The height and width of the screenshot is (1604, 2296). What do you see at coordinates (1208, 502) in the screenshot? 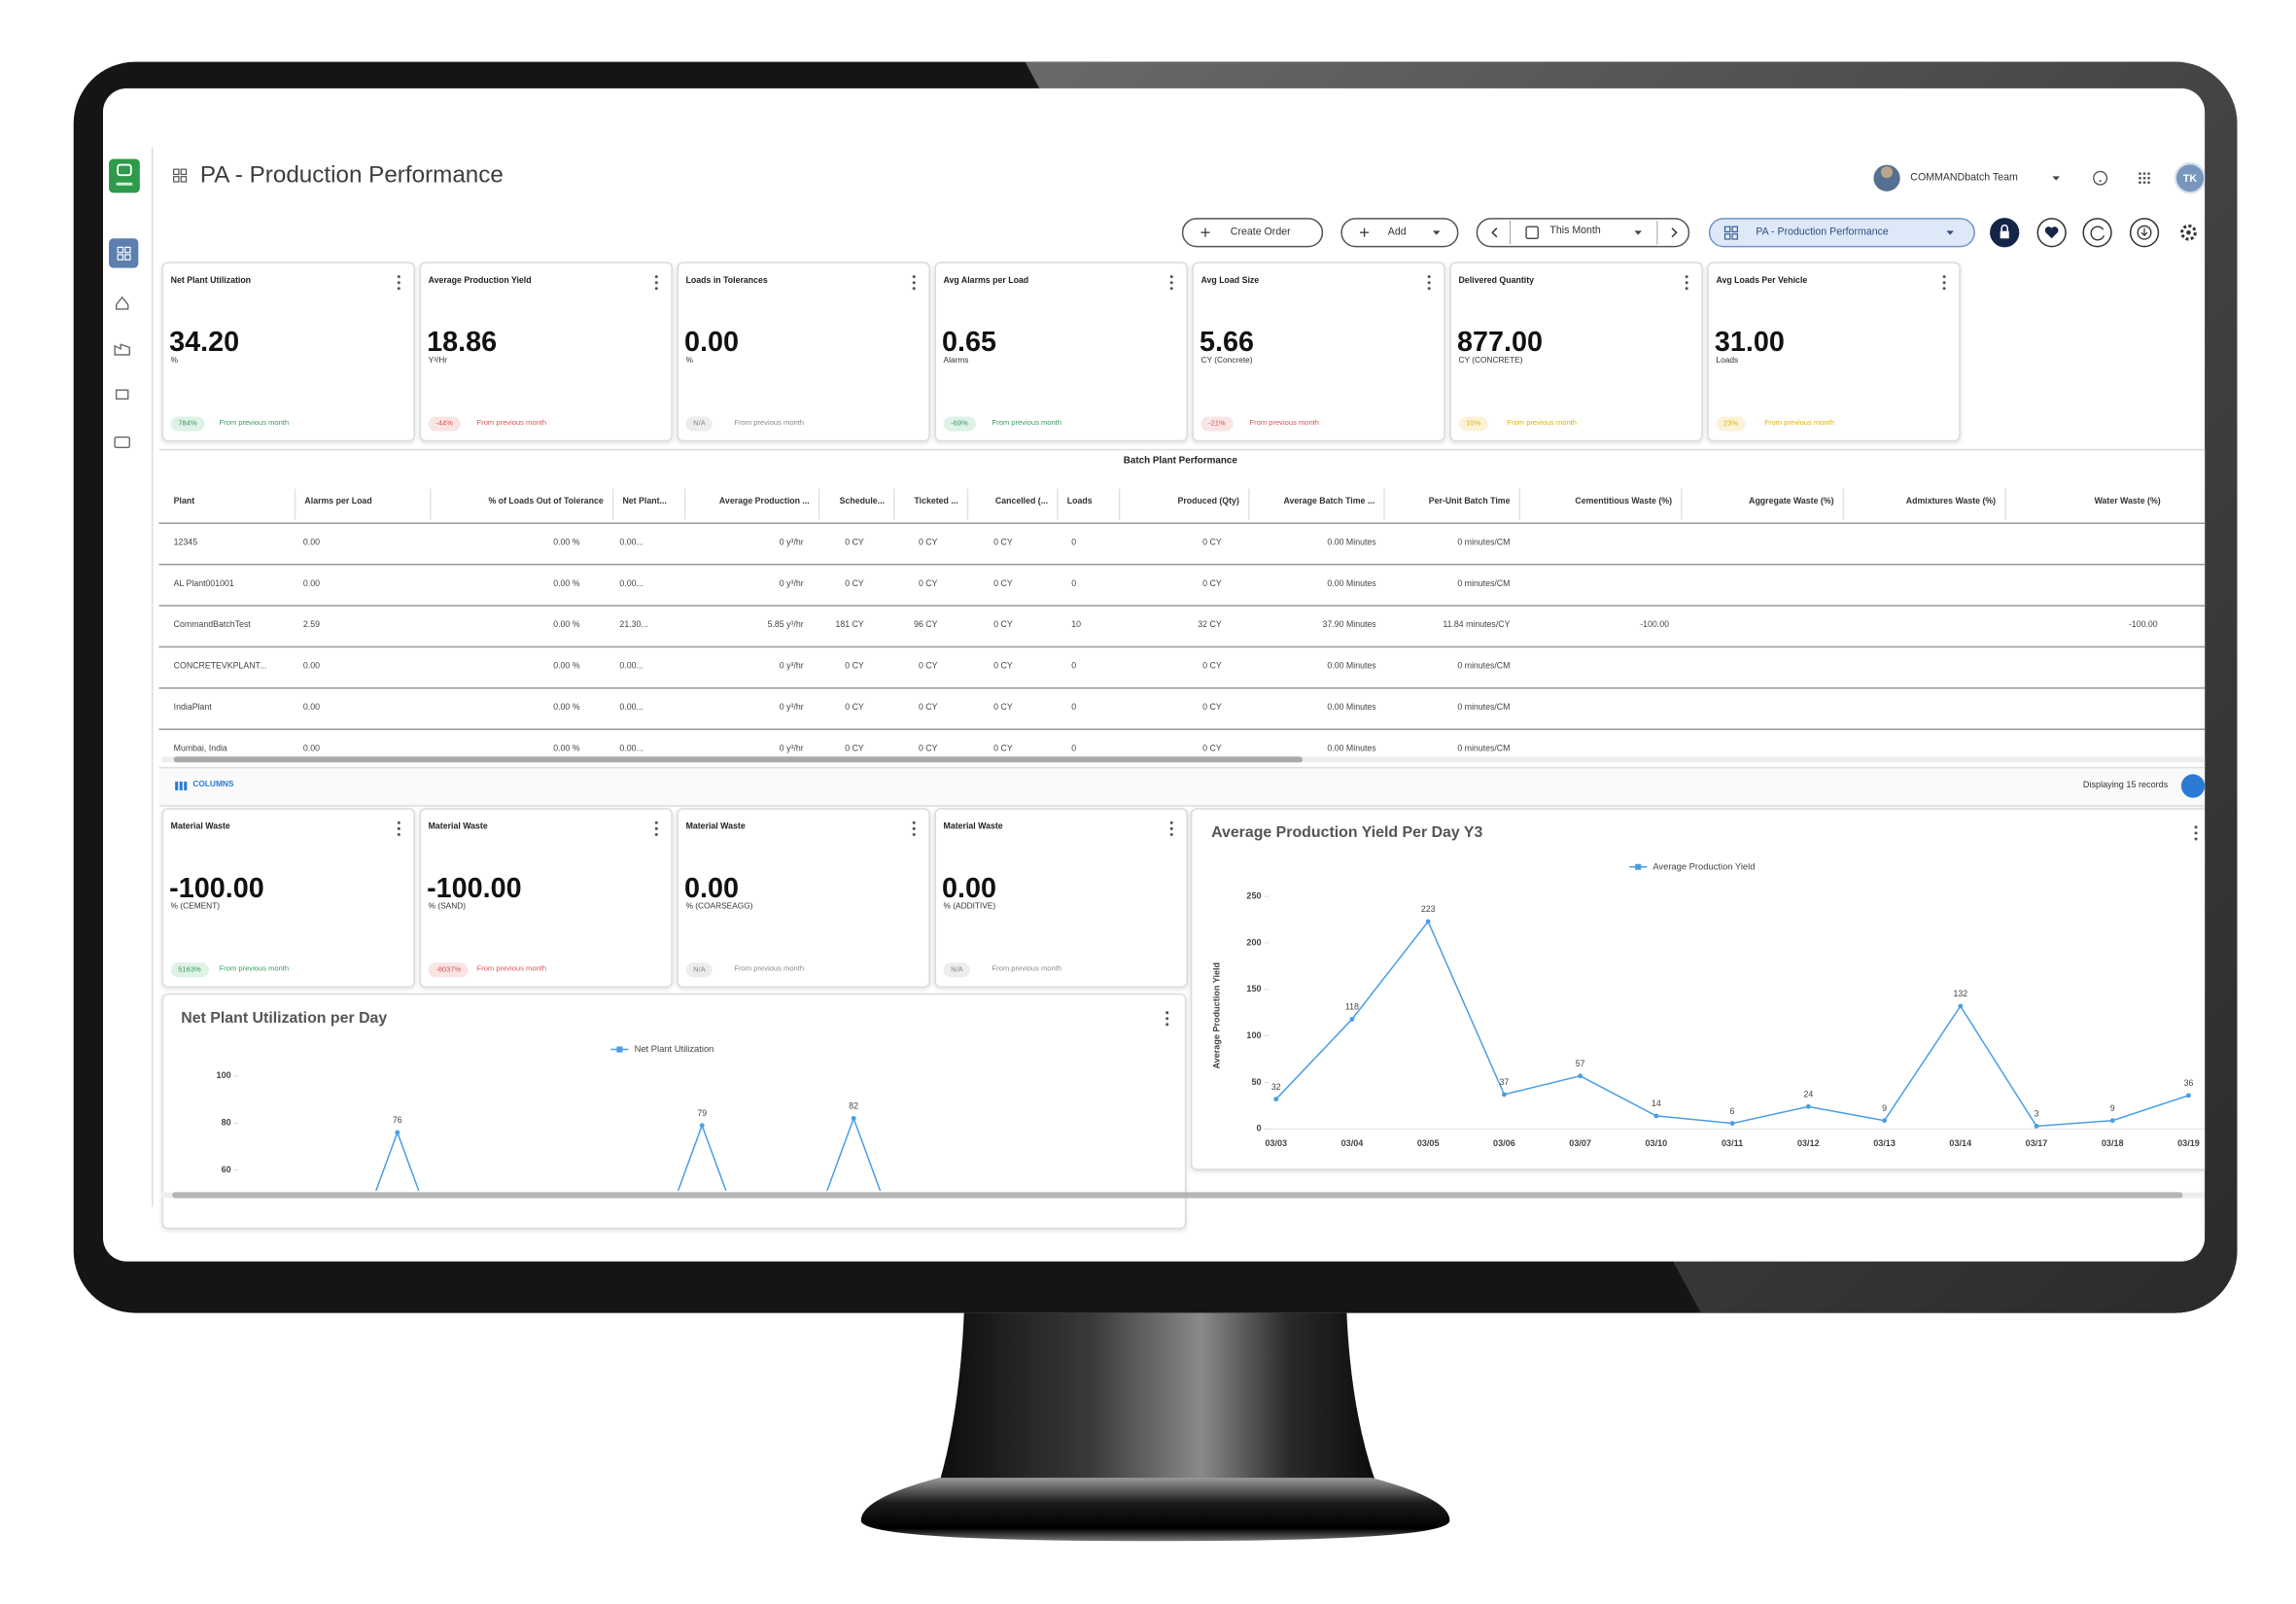
I see `column-header: Produced (Qty)` at bounding box center [1208, 502].